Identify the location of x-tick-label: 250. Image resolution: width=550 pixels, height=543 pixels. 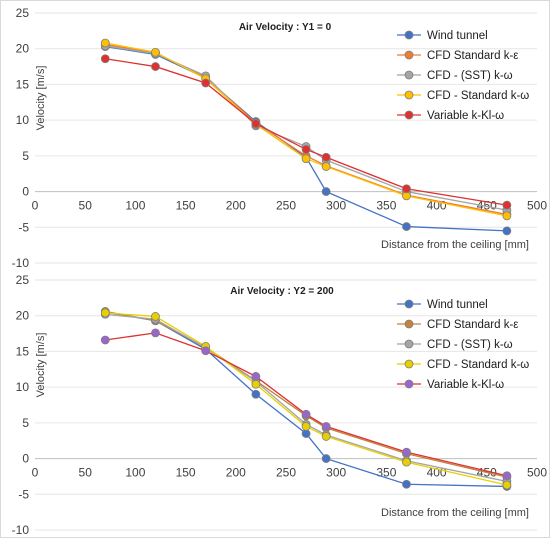
(286, 206).